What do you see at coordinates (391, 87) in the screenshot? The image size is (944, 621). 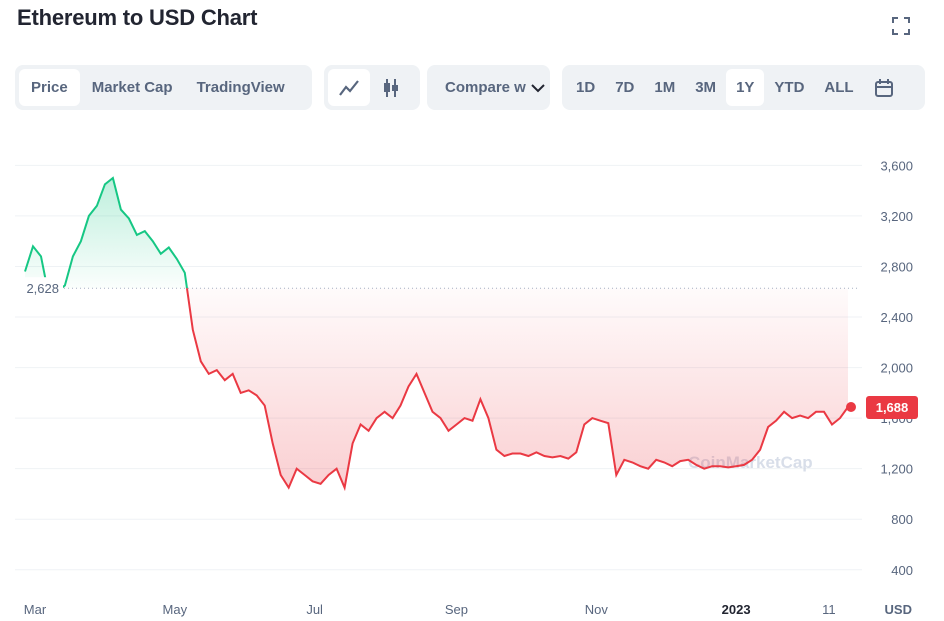 I see `candle-chart-button` at bounding box center [391, 87].